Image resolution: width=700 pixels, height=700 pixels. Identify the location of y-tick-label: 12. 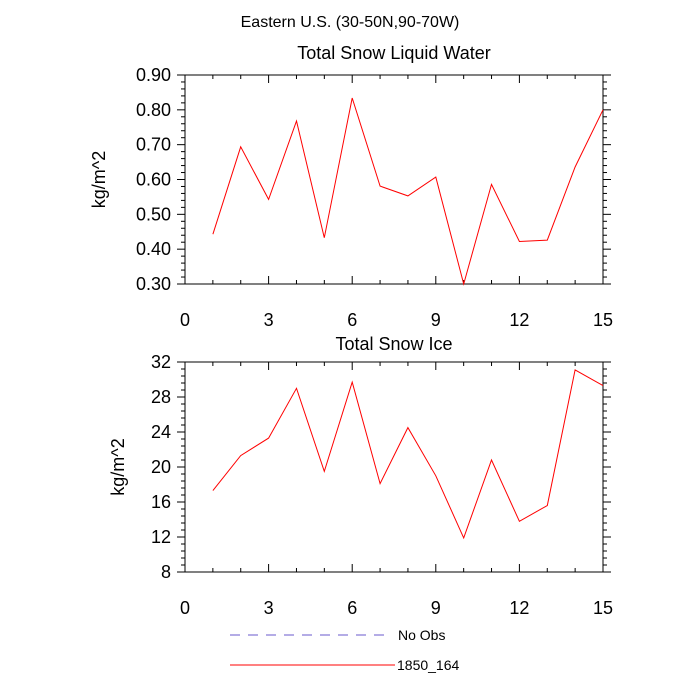
(161, 537).